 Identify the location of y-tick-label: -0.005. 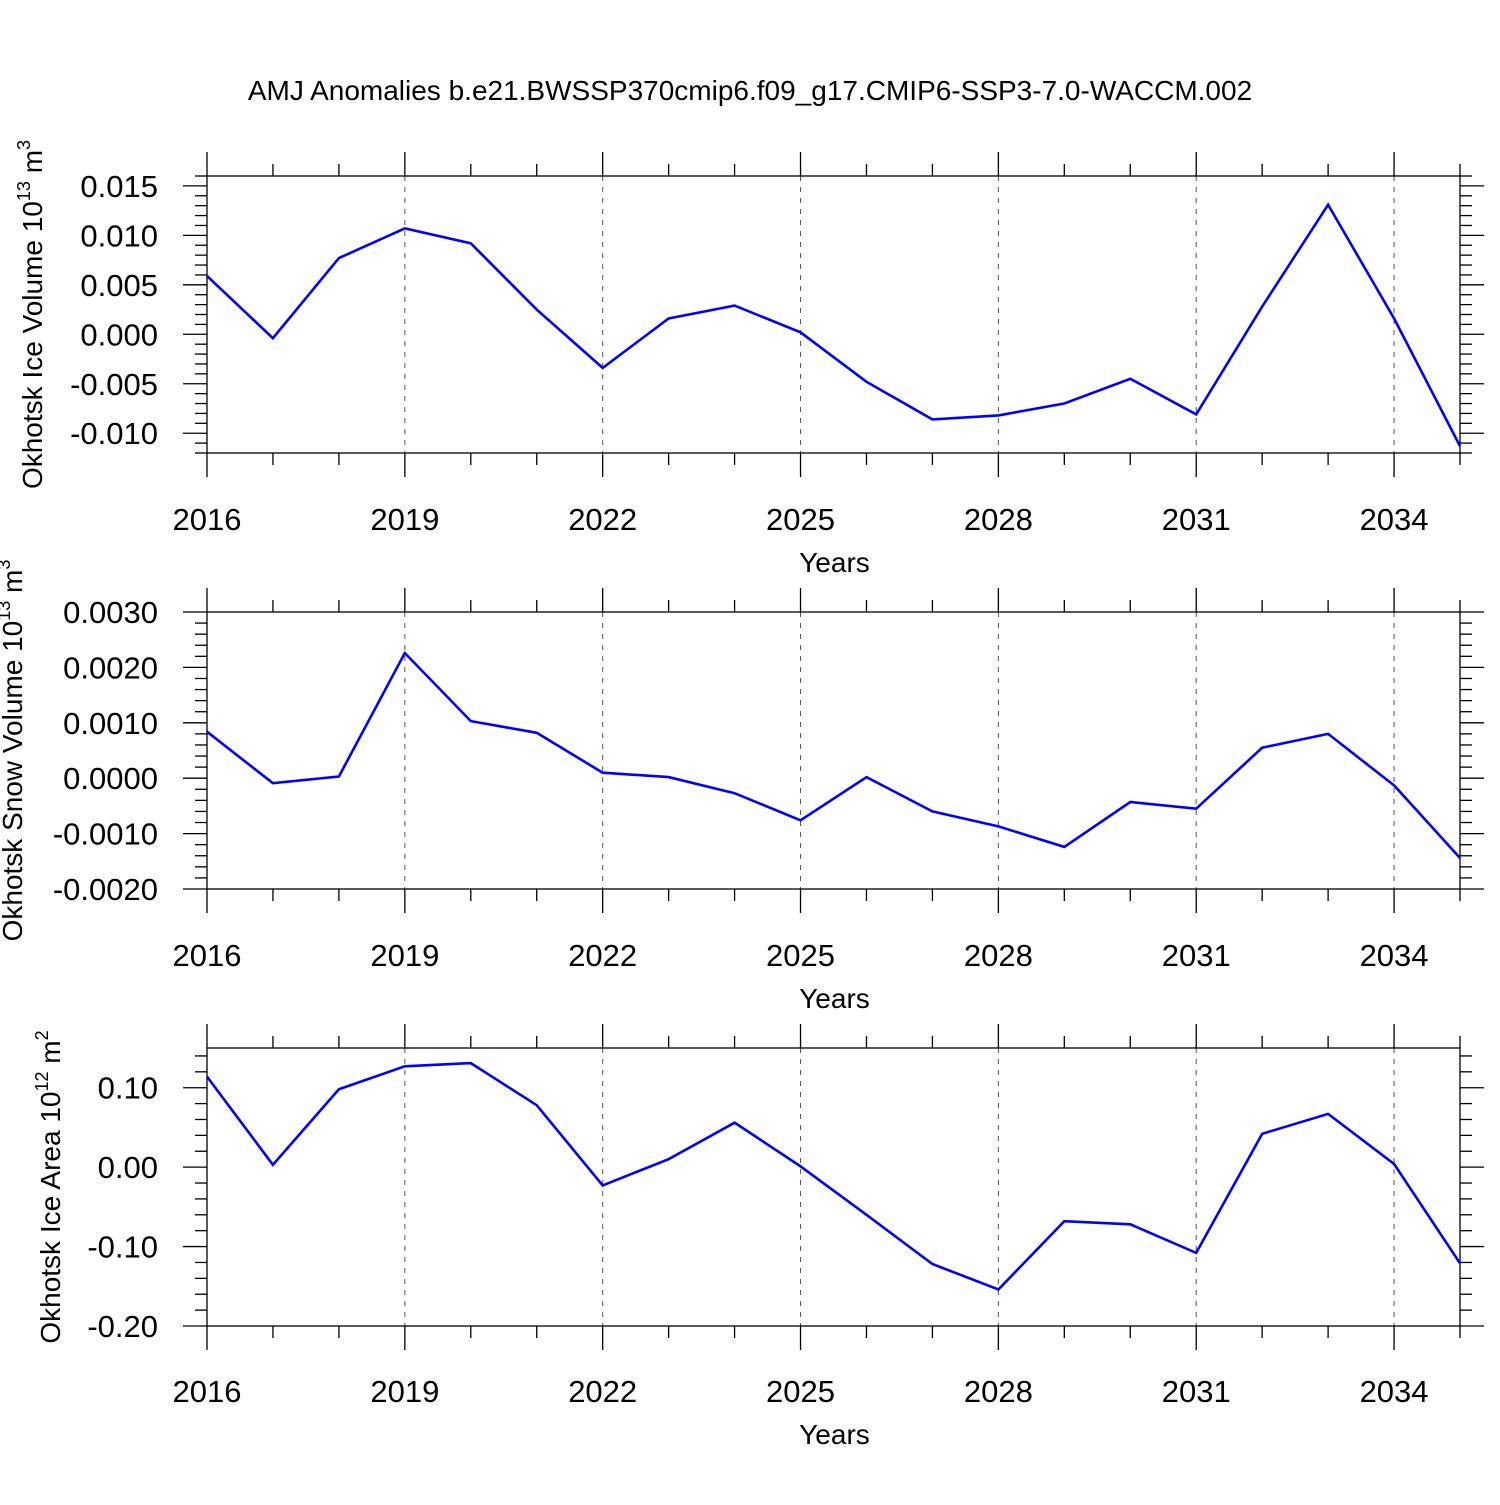
(114, 384).